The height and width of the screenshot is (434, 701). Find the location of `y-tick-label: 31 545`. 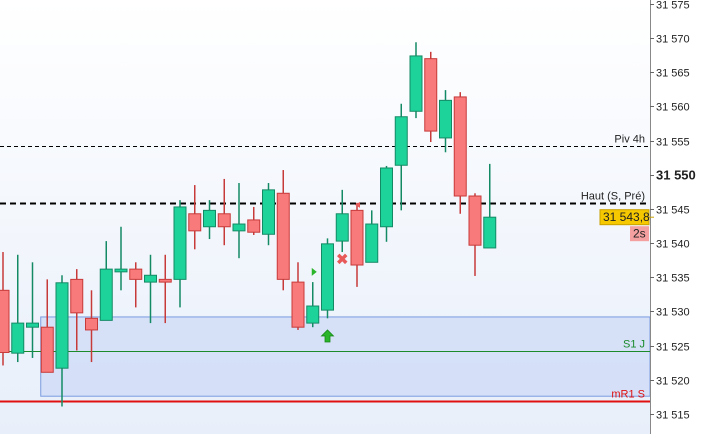

y-tick-label: 31 545 is located at coordinates (673, 211).